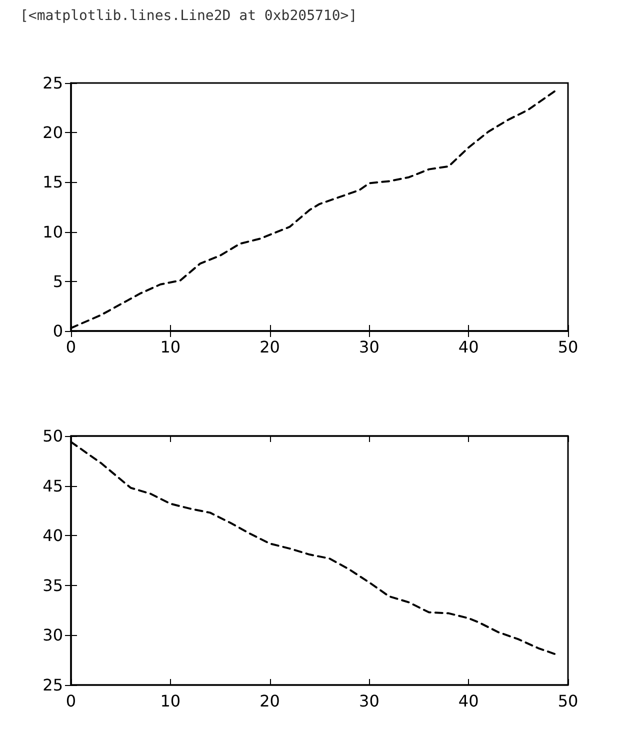 This screenshot has width=632, height=735. I want to click on y-tick-label: 30, so click(52, 635).